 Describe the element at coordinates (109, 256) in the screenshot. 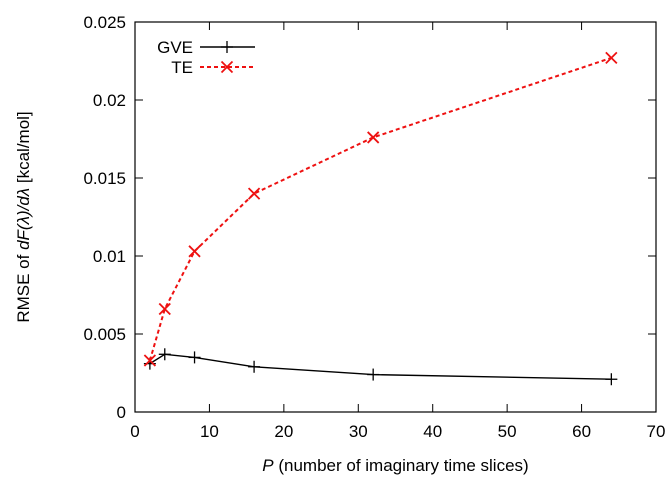

I see `y-tick-label: 0.01` at that location.